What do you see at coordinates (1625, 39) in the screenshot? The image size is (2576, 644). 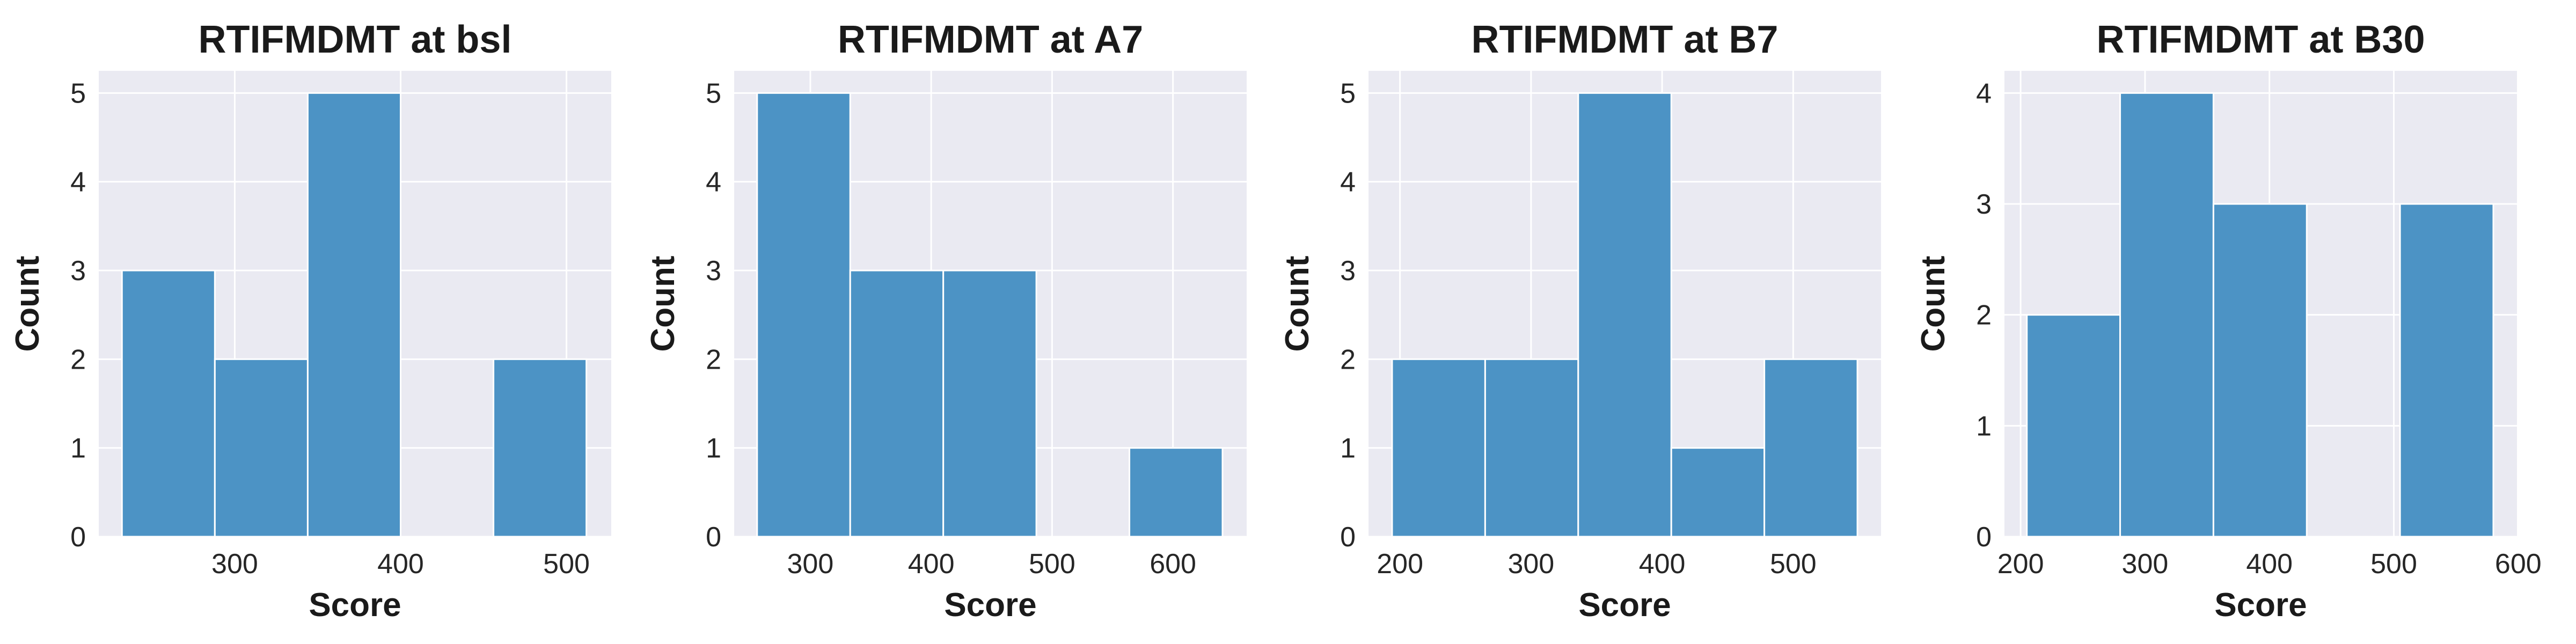 I see `chart-title: RTIFMDMT at B7` at bounding box center [1625, 39].